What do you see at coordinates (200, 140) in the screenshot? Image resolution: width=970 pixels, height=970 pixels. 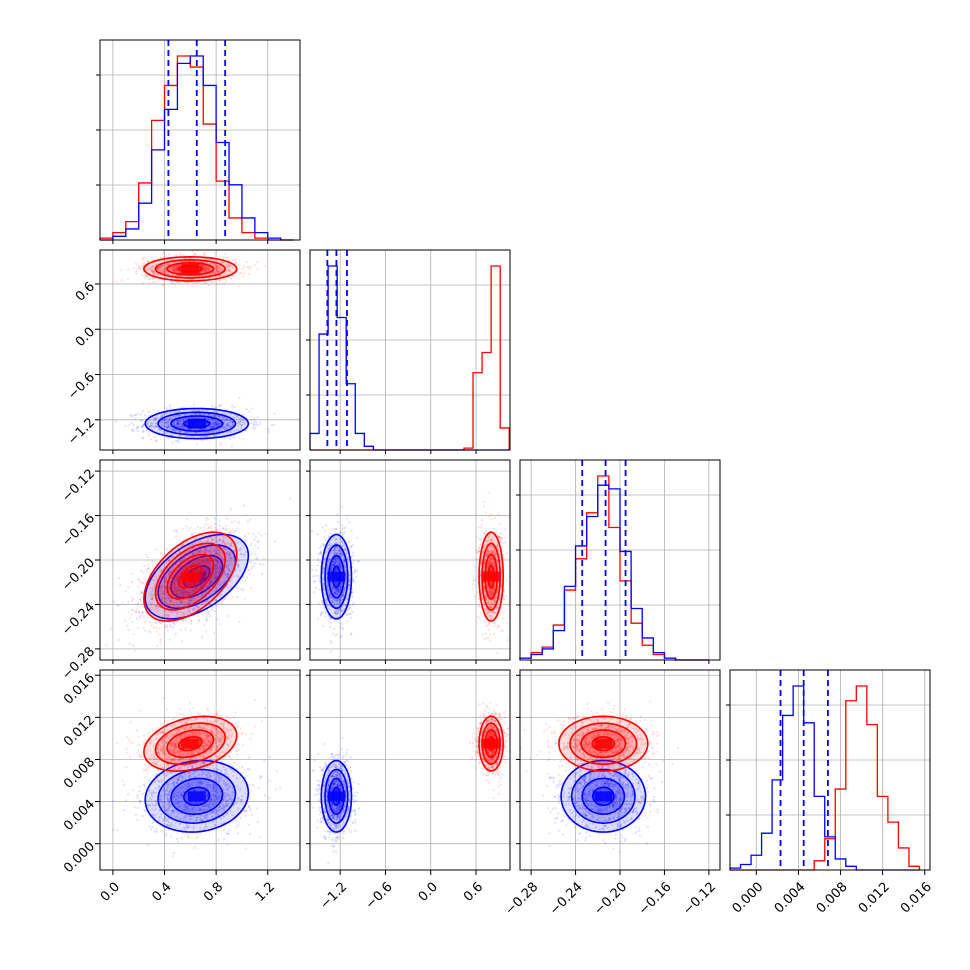 I see `panel-frame` at bounding box center [200, 140].